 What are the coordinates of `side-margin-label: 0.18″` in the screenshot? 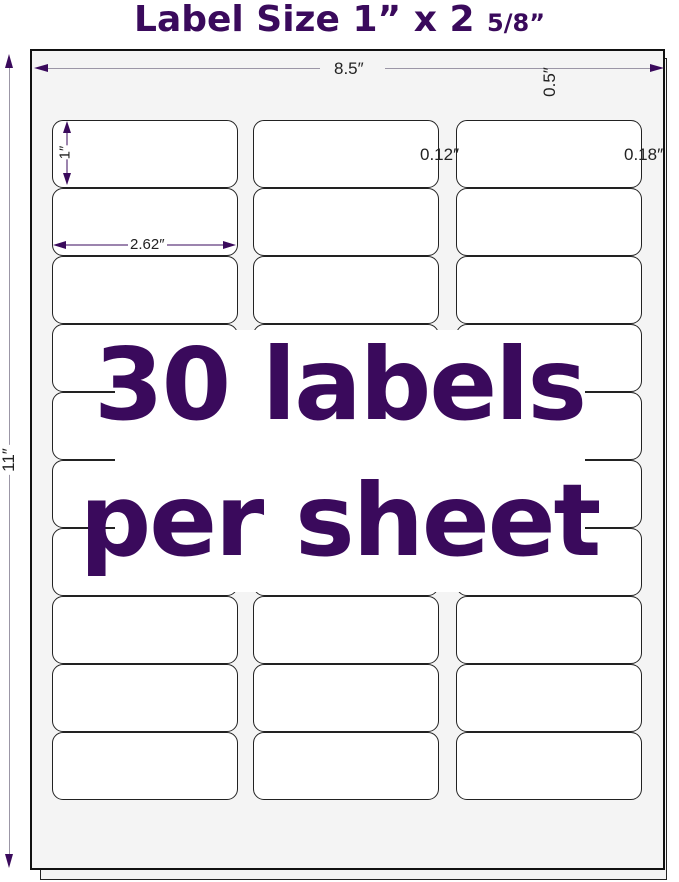 It's located at (644, 154).